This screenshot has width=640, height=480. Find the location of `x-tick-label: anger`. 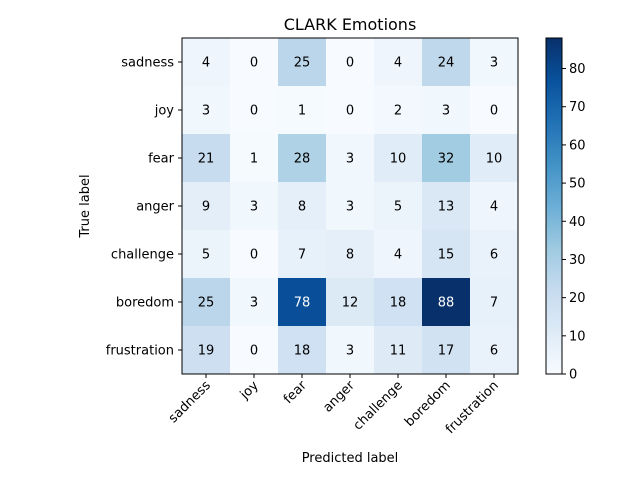

x-tick-label: anger is located at coordinates (339, 397).